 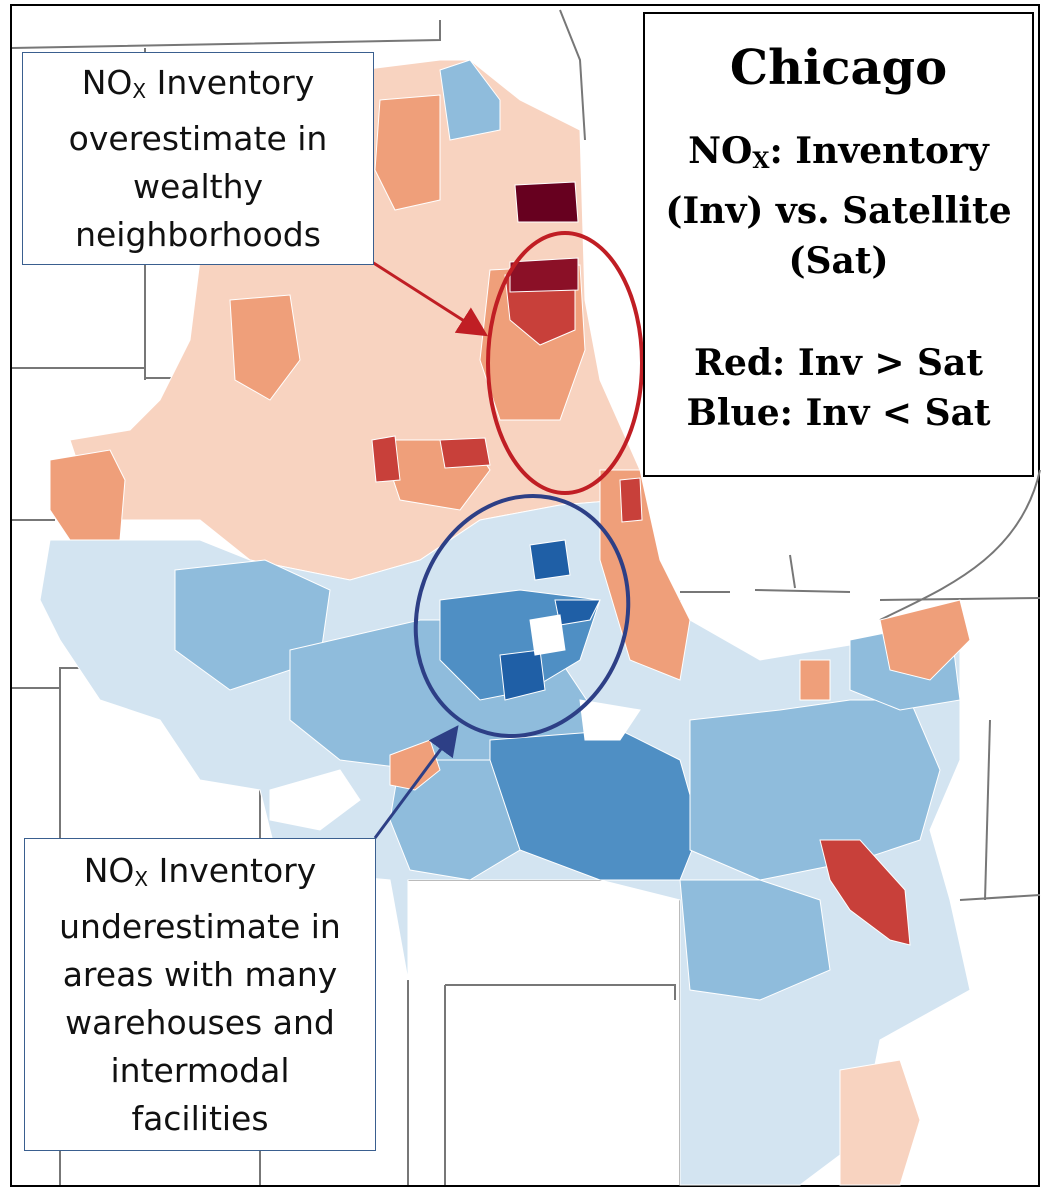 I want to click on callout-bottom-line4: warehouses and, so click(x=200, y=1022).